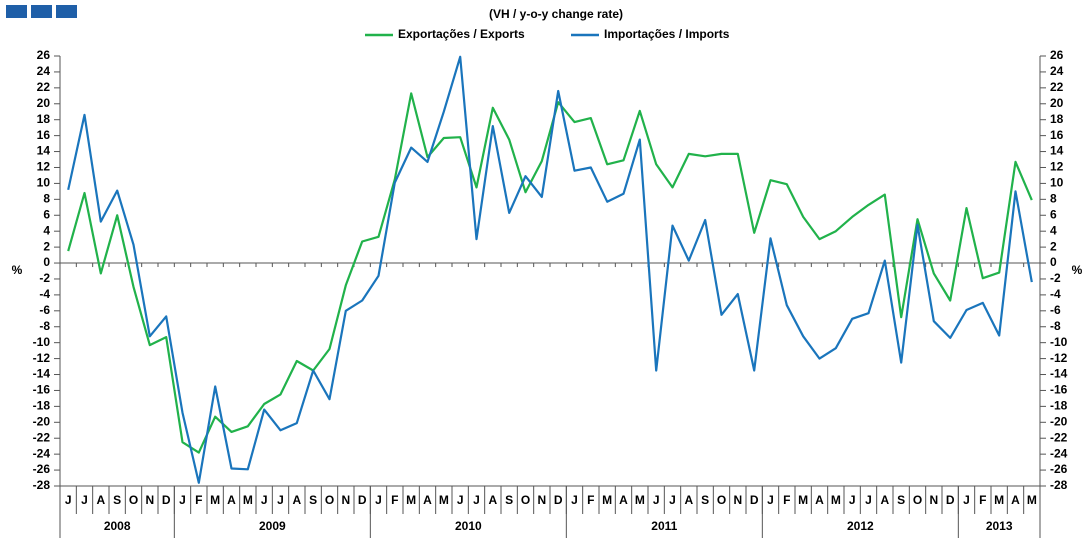 Image resolution: width=1086 pixels, height=538 pixels. I want to click on y2-tick-label: 24, so click(1057, 71).